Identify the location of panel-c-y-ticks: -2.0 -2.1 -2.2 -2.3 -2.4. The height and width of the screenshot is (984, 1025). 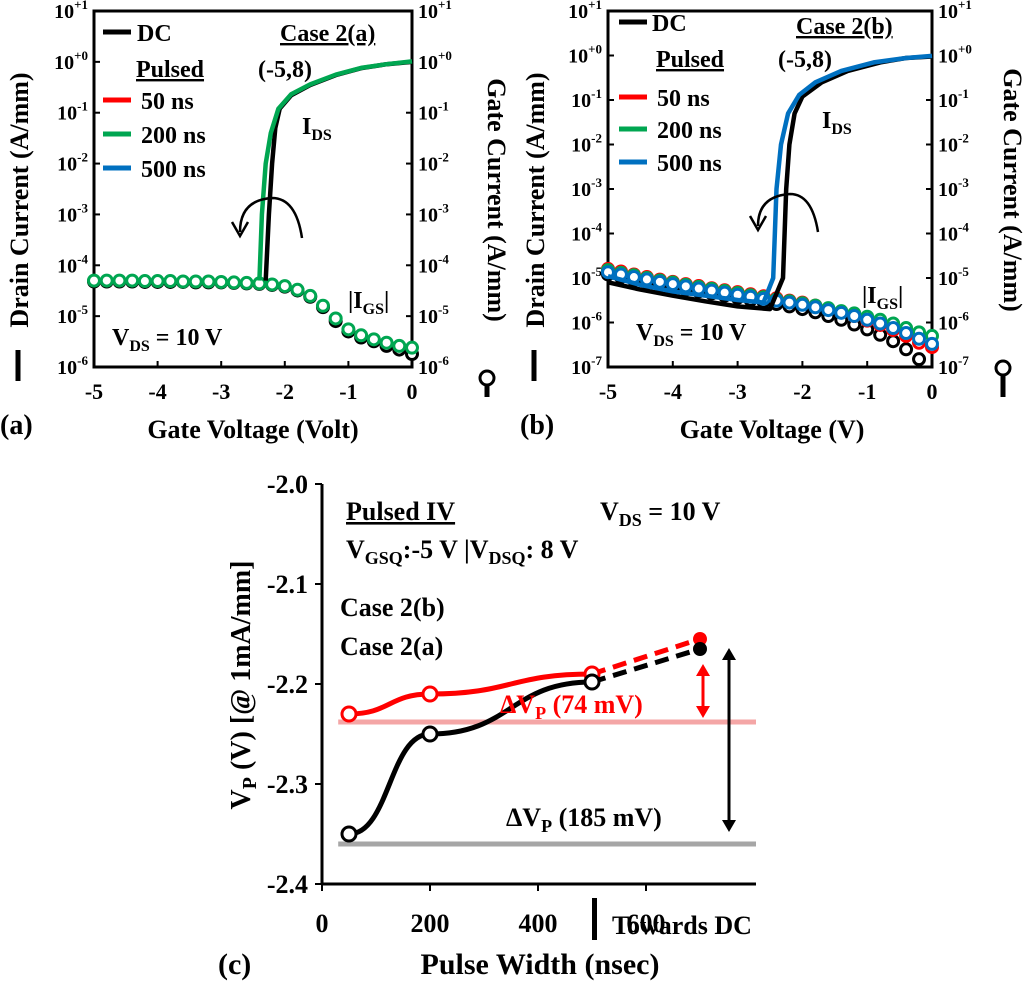
(294, 684).